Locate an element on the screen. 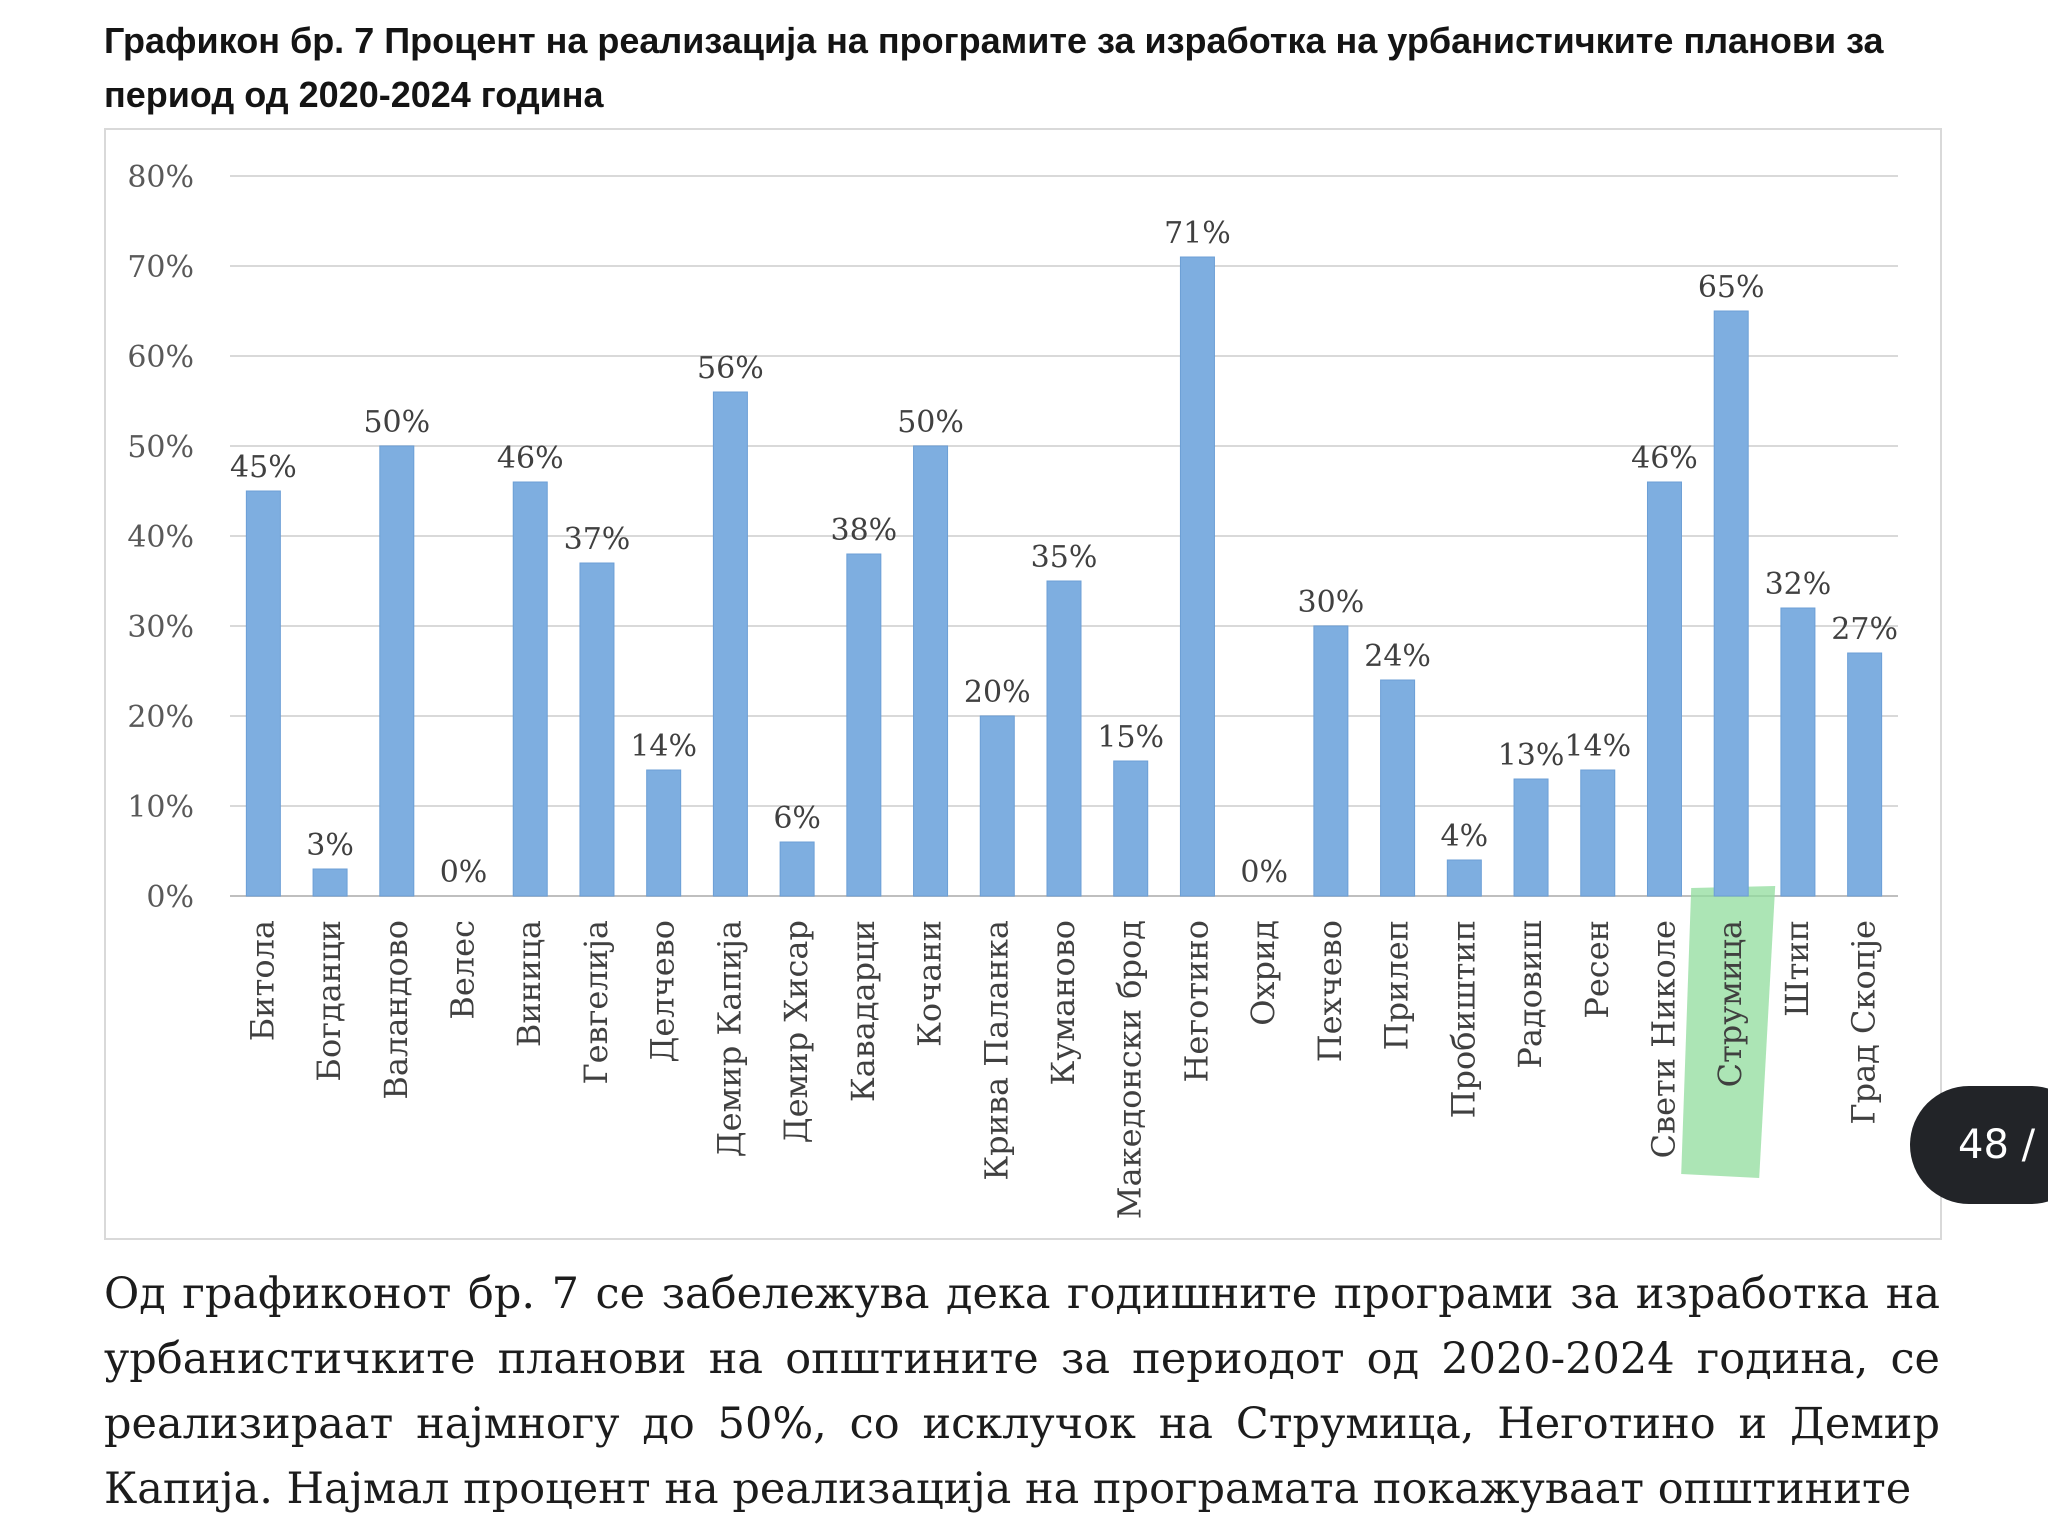  category-label: Пробиштип is located at coordinates (1463, 1019).